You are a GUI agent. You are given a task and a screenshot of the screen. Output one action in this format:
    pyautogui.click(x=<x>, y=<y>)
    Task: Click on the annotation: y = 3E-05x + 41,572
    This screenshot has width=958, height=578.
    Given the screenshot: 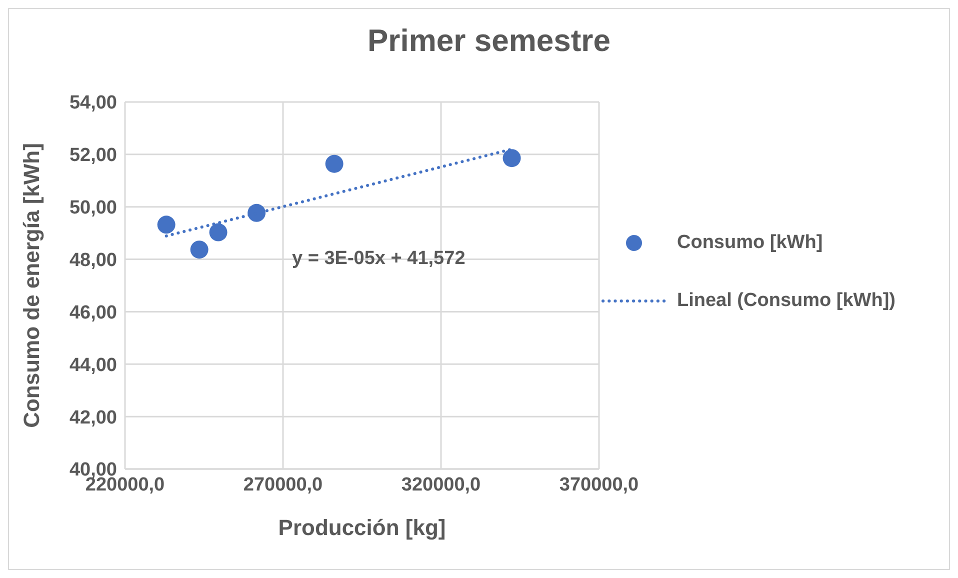 What is the action you would take?
    pyautogui.click(x=379, y=259)
    